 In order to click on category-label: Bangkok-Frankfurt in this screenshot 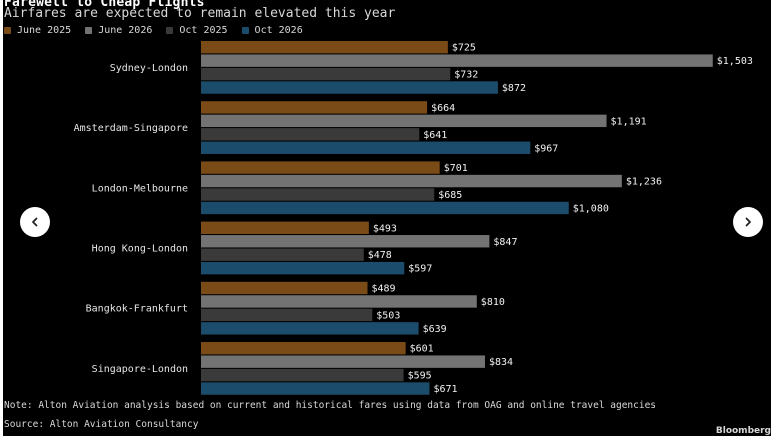, I will do `click(137, 309)`.